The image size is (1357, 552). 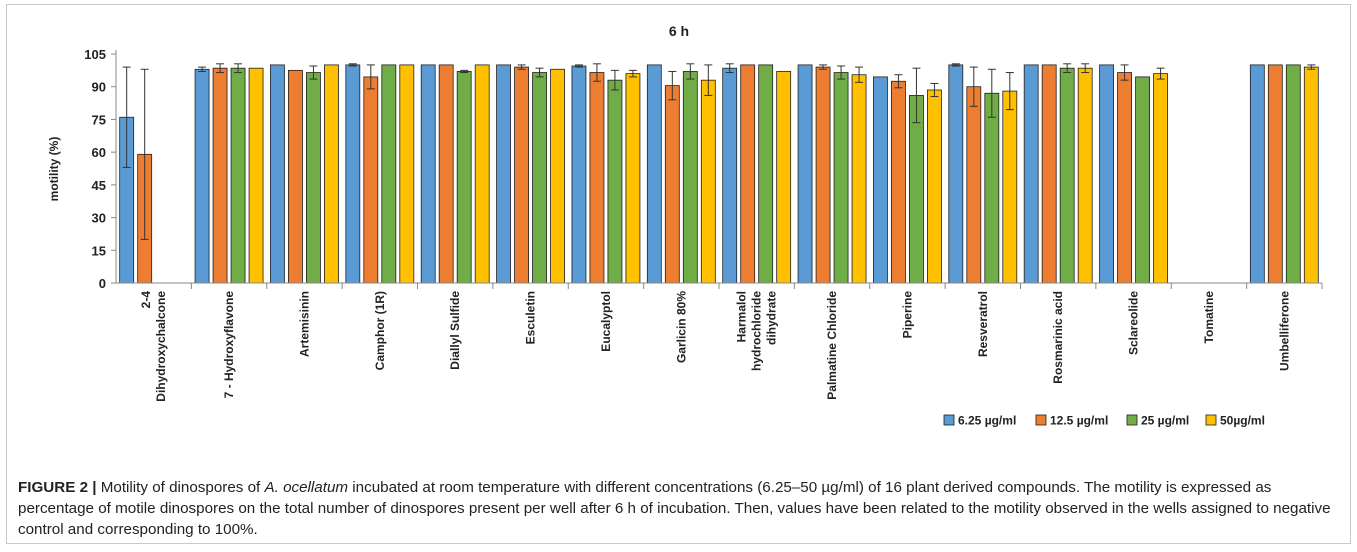 I want to click on y-axis-label: motility (%), so click(x=54, y=169).